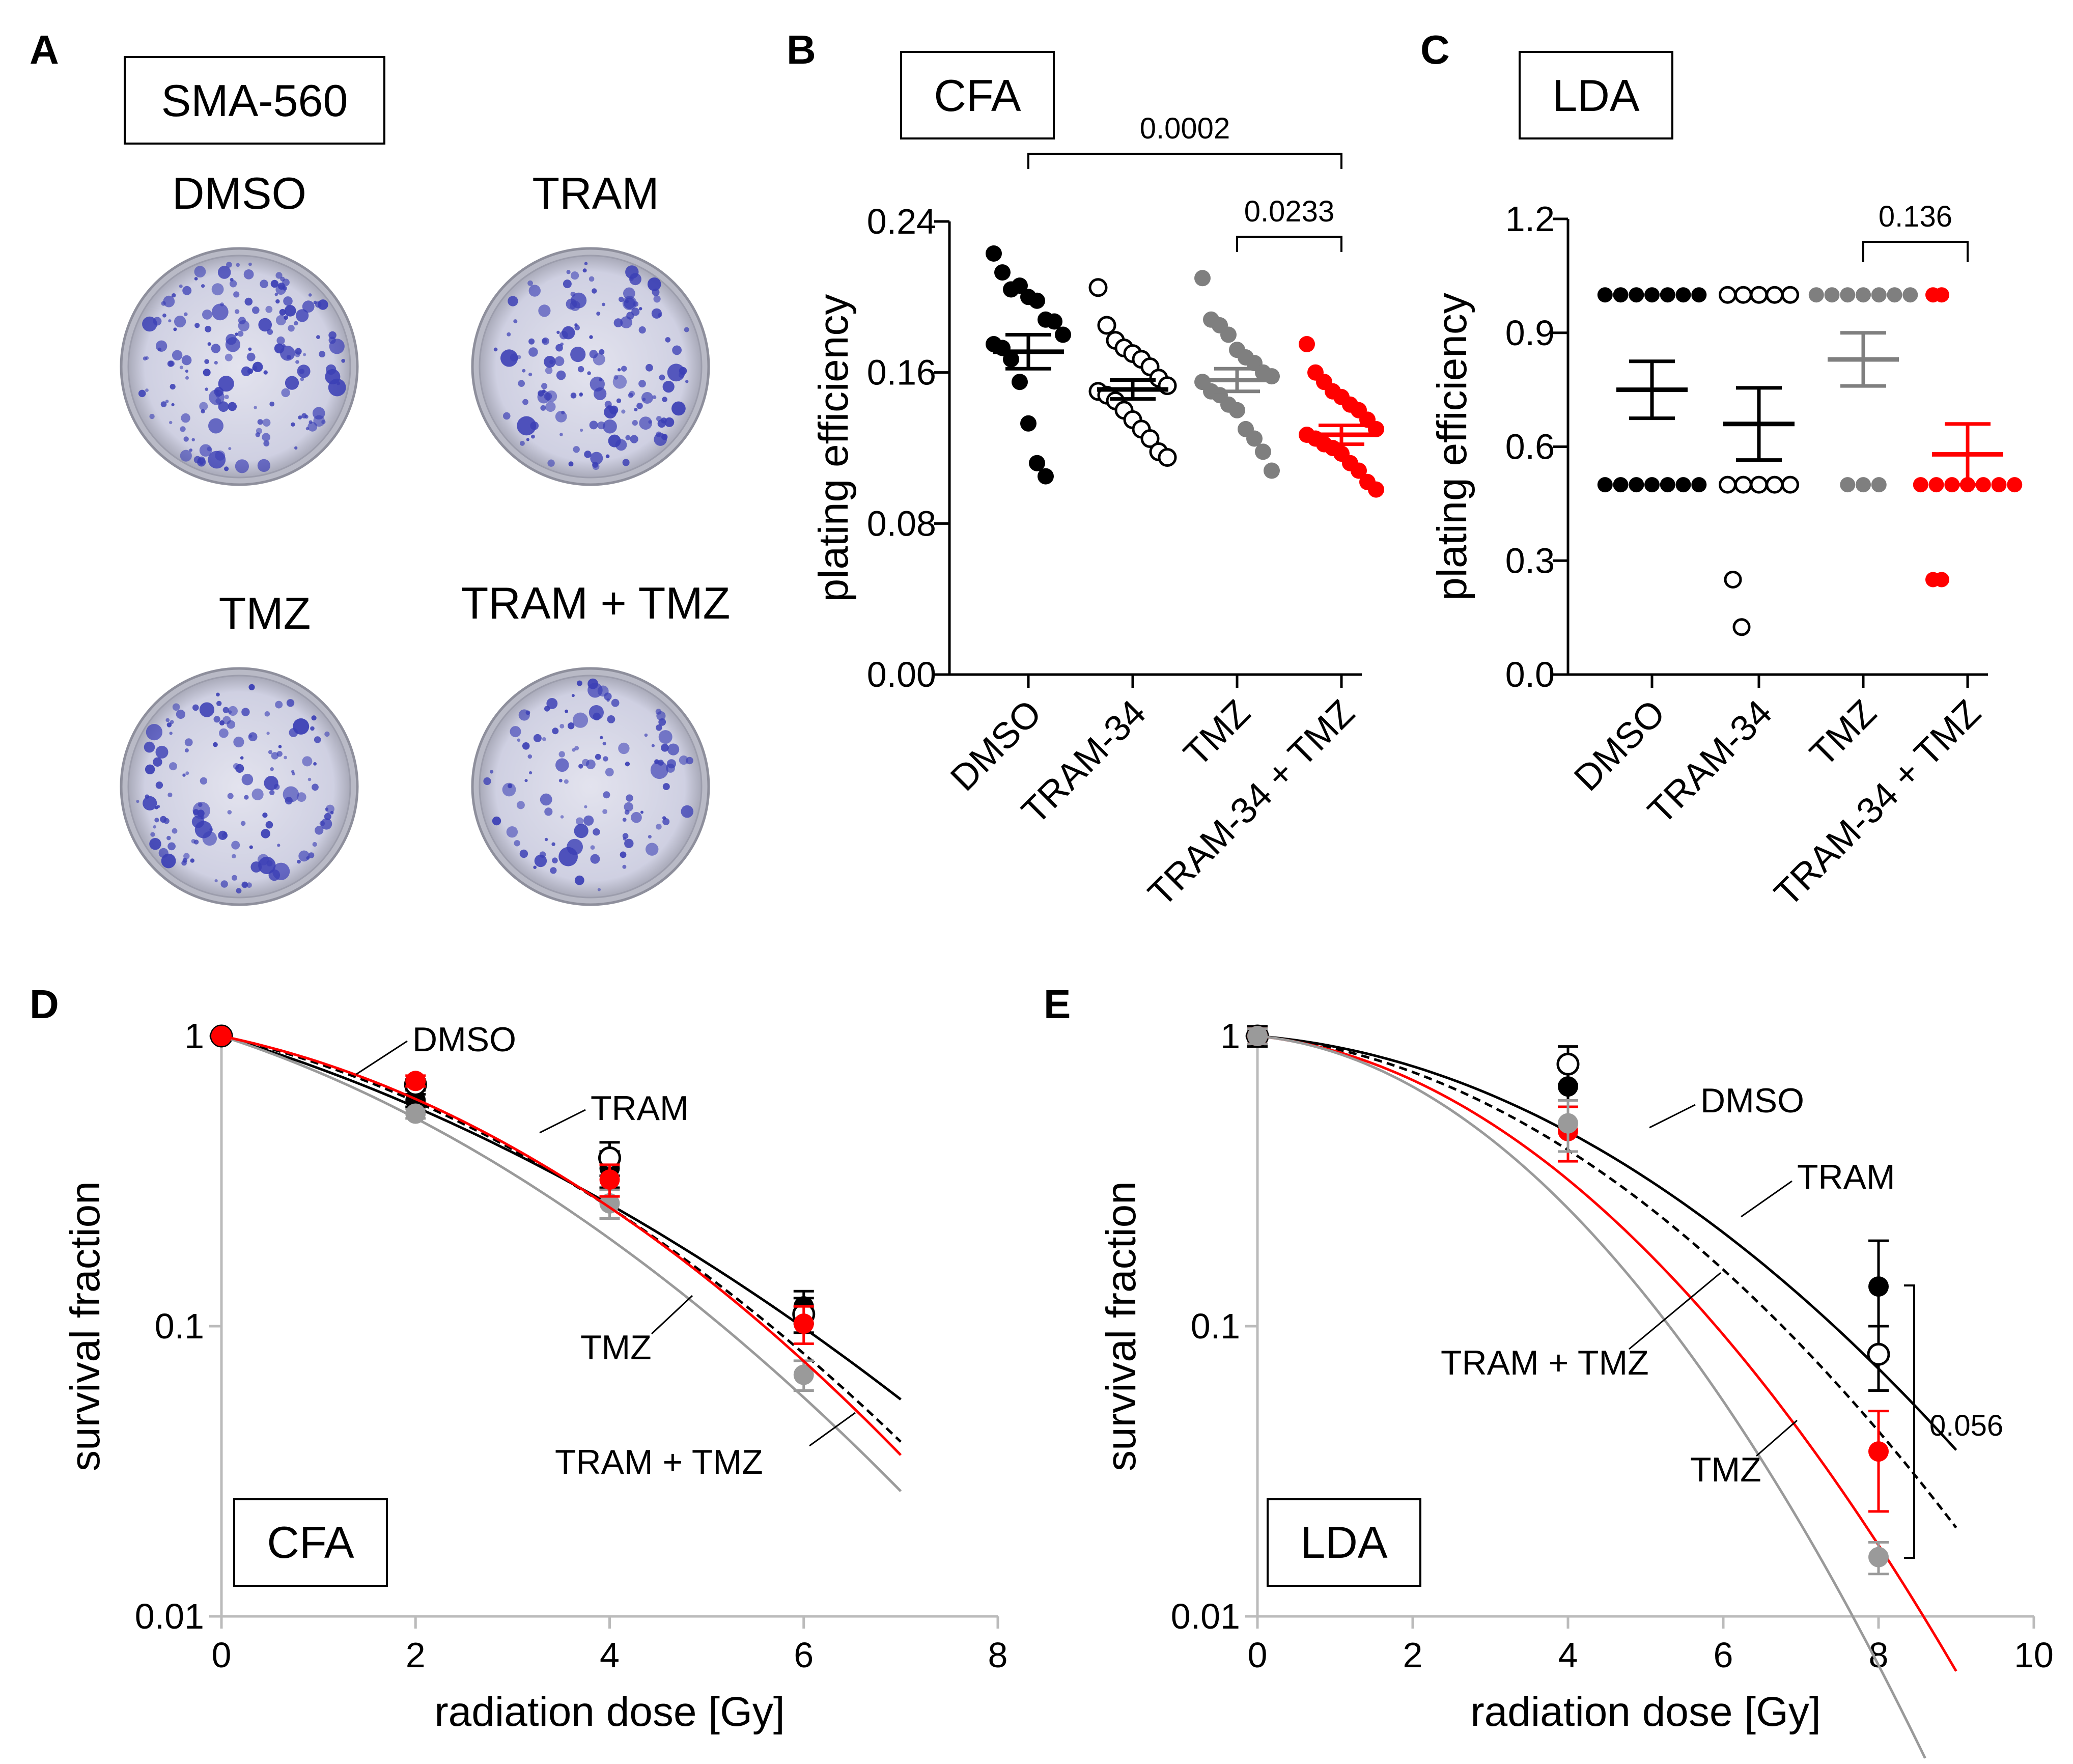 The width and height of the screenshot is (2073, 1764). I want to click on fit-curve, so click(561, 1245).